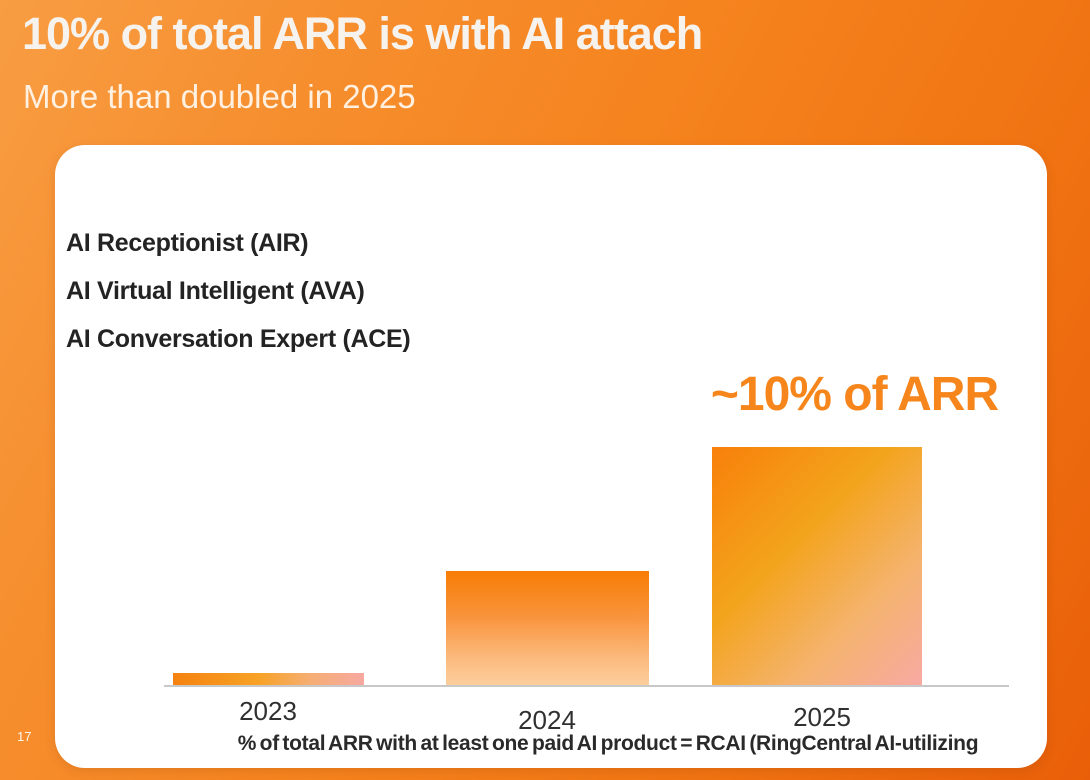  Describe the element at coordinates (24, 736) in the screenshot. I see `page-number: 17` at that location.